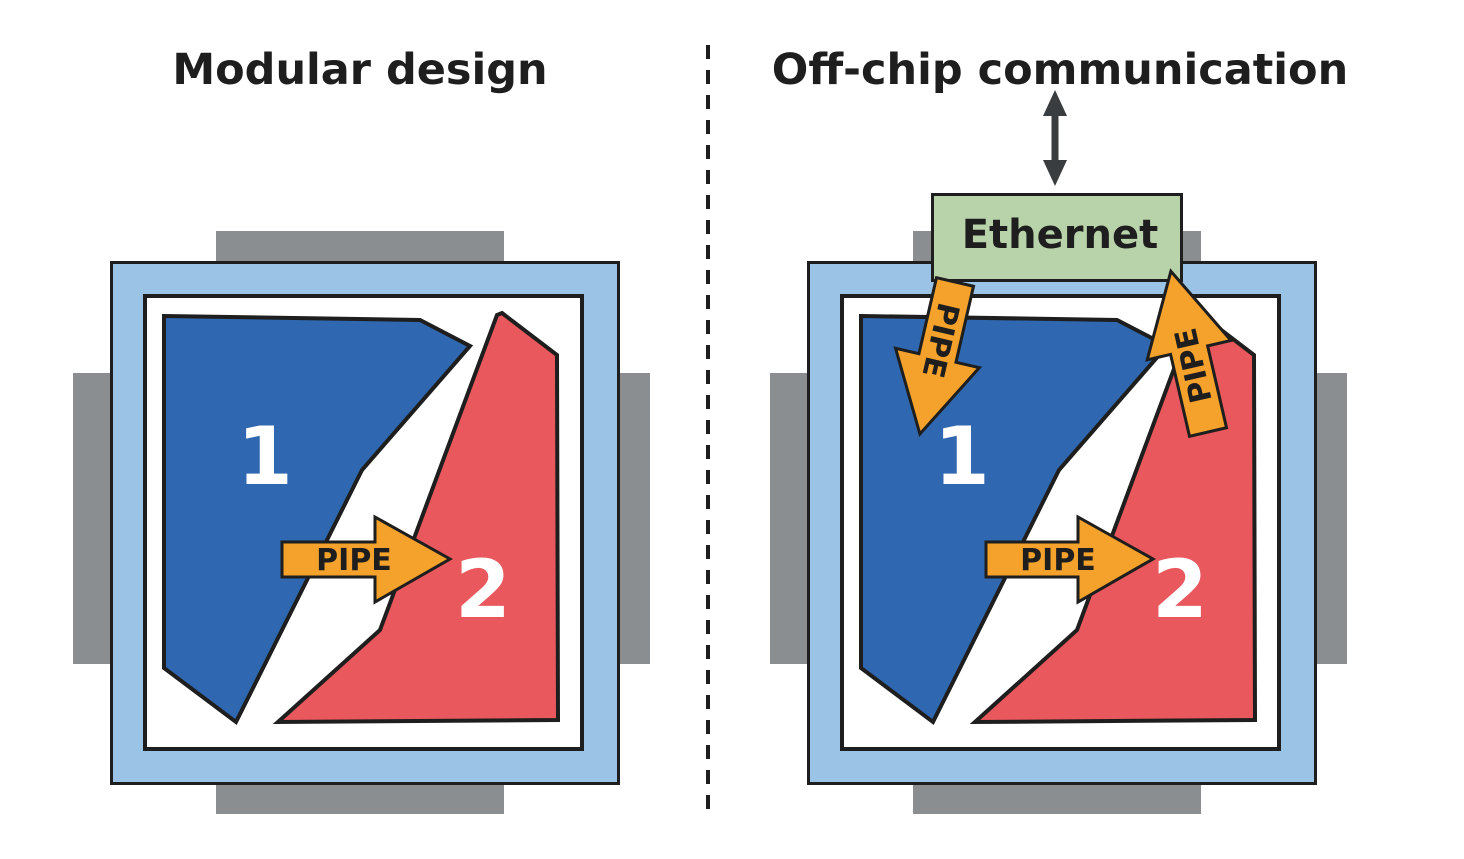  I want to click on ethernet-block, so click(1057, 237).